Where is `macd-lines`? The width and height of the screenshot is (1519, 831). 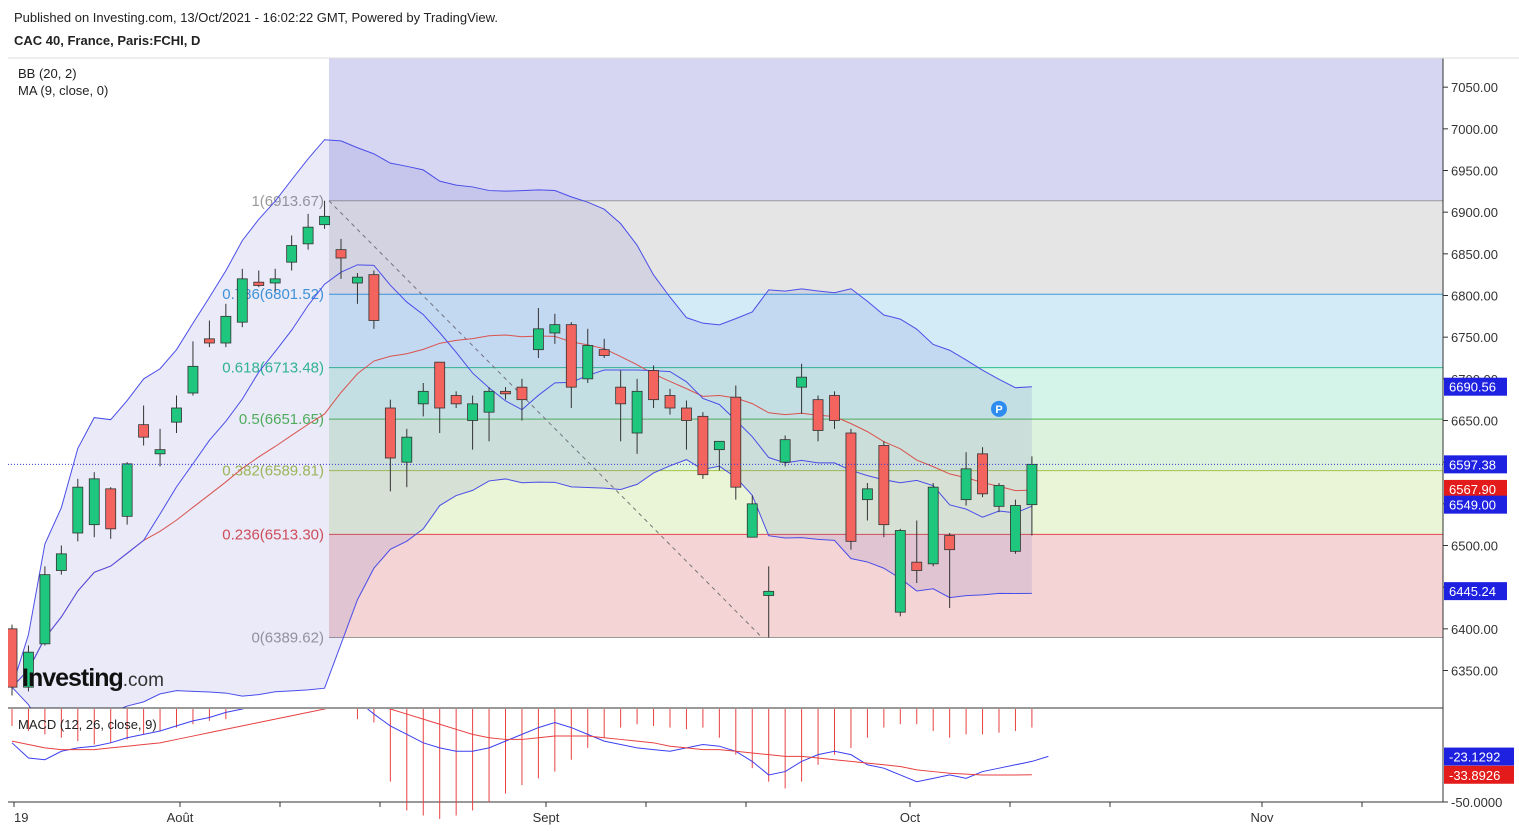
macd-lines is located at coordinates (530, 746).